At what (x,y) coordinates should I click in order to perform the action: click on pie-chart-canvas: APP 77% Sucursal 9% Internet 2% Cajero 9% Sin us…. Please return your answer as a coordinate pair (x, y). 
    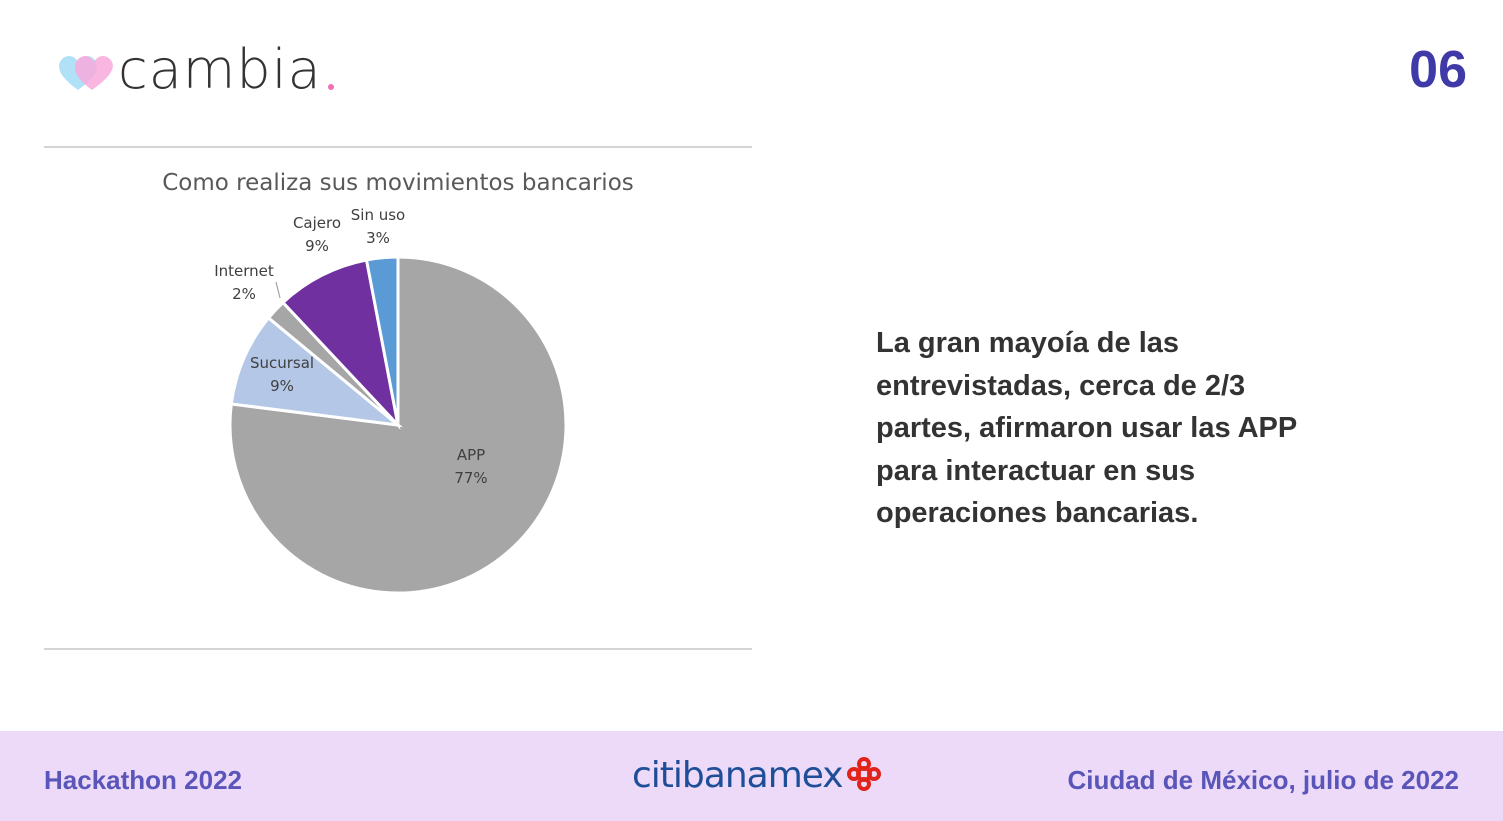
    Looking at the image, I should click on (391, 400).